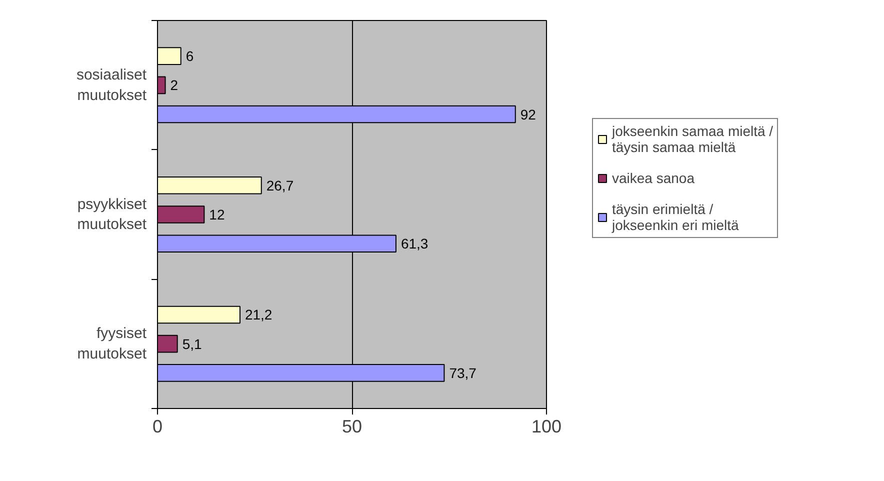  Describe the element at coordinates (352, 426) in the screenshot. I see `x-tick-label: 50` at that location.